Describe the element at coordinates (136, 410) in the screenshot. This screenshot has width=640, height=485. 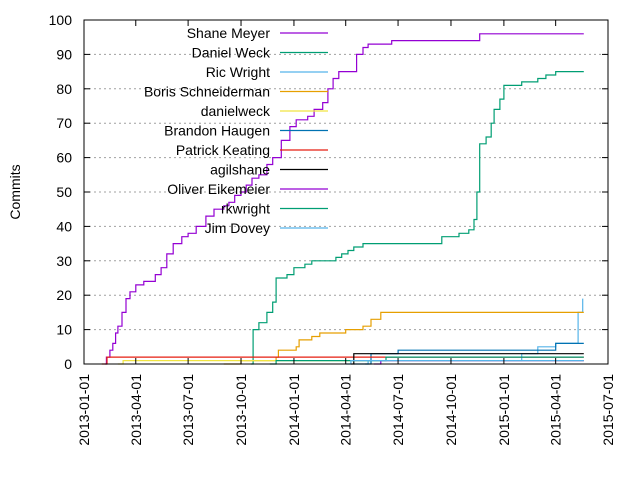
I see `x-tick-label: 2013-04-01` at that location.